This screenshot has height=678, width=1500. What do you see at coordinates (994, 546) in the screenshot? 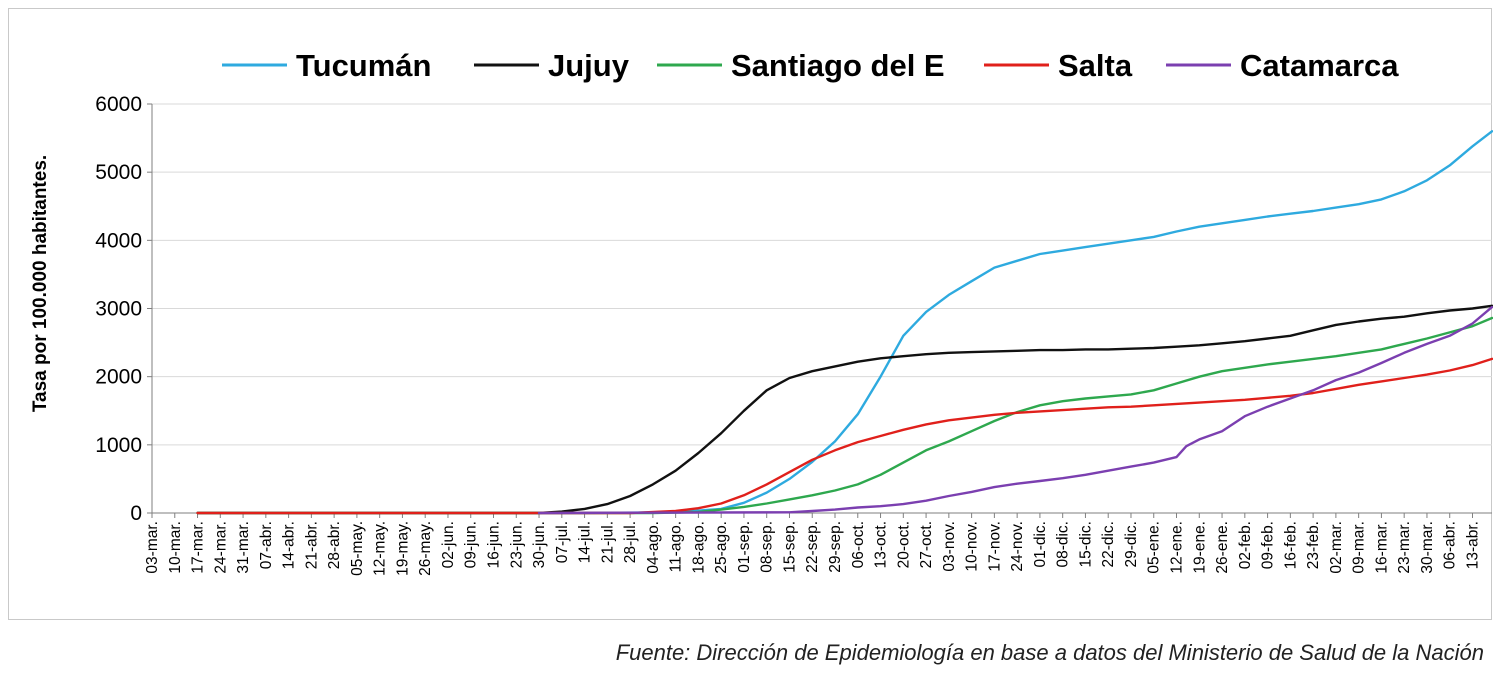
I see `x-tick-label: 17-nov.` at bounding box center [994, 546].